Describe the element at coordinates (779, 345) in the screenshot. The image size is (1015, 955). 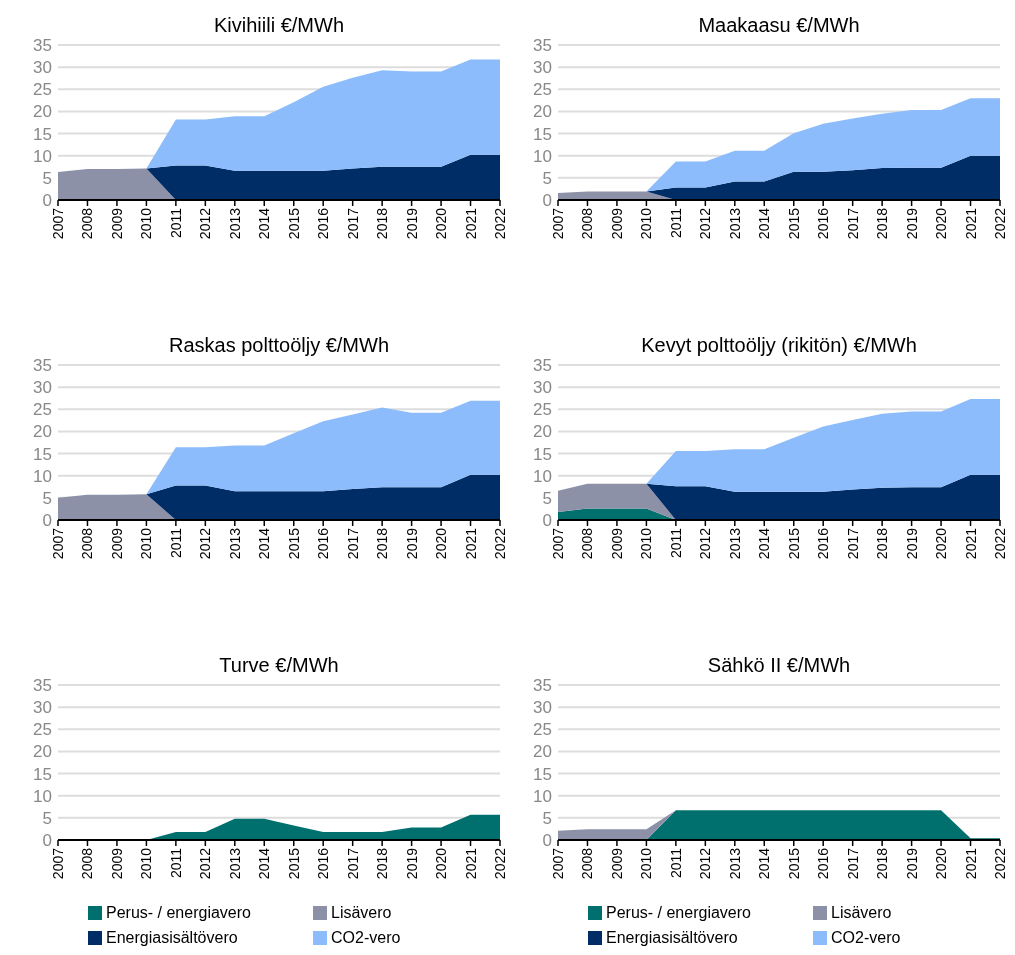
I see `chart-title: Kevyt polttoöljy (rikitön) €/MWh` at that location.